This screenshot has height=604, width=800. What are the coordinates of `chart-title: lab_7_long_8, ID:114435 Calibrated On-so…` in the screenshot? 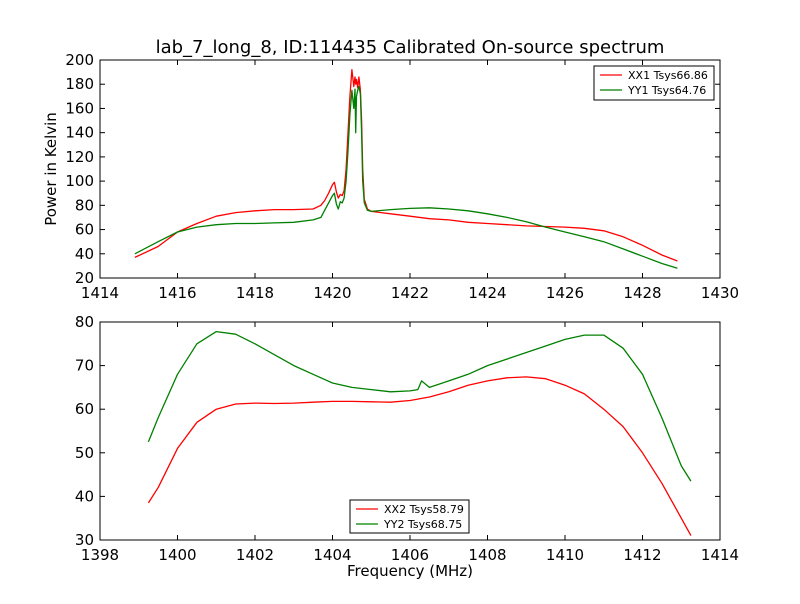 It's located at (410, 47).